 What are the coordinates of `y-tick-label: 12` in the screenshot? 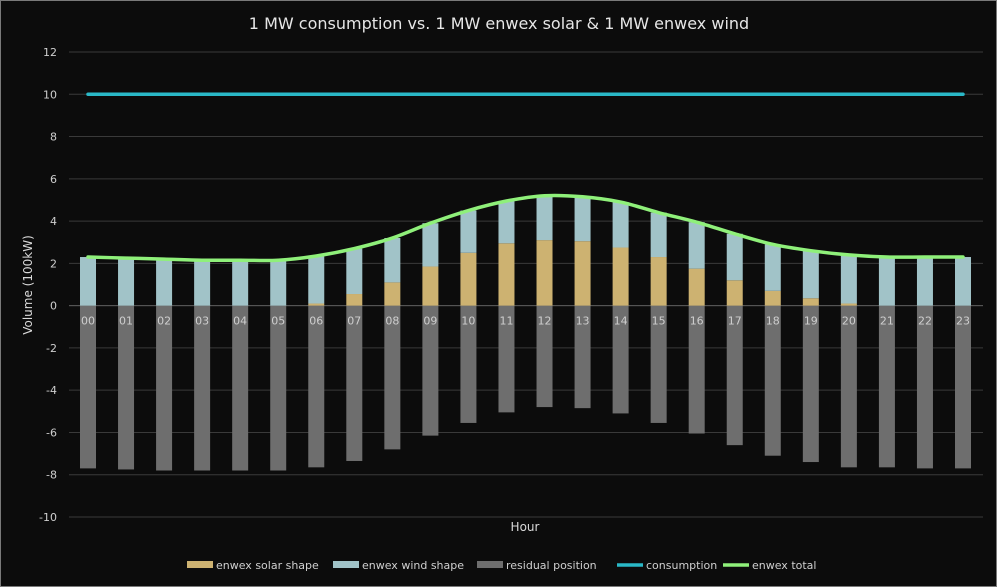 It's located at (50, 52).